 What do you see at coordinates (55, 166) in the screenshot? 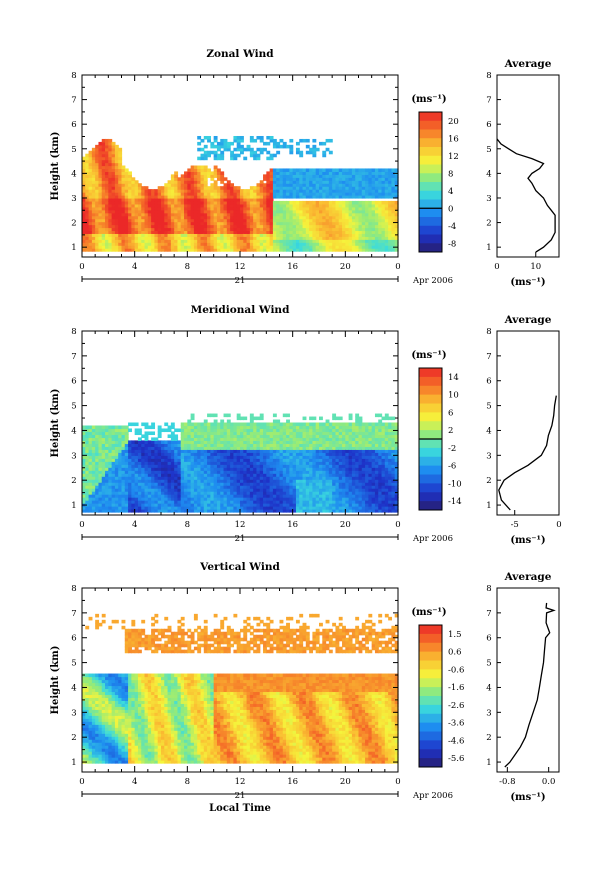
I see `y-axis-label: Height (km)` at bounding box center [55, 166].